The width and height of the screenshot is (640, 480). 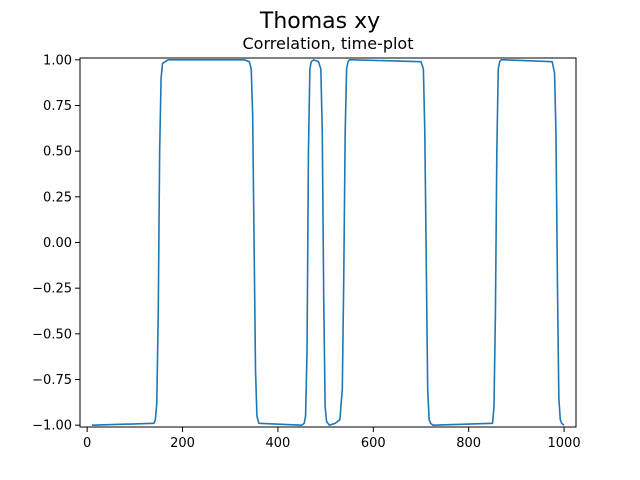 I want to click on axes-title: Correlation, time-plot, so click(x=328, y=43).